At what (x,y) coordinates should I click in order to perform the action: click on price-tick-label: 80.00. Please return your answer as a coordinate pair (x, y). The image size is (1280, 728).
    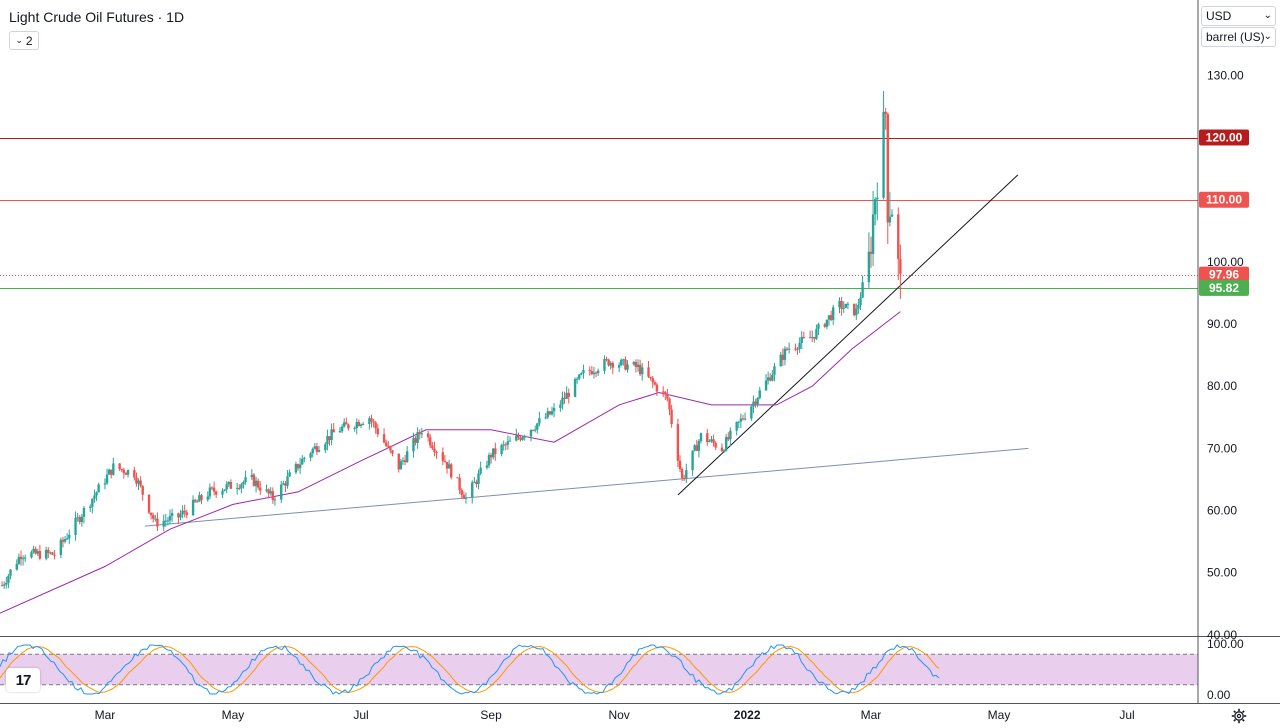
    Looking at the image, I should click on (1222, 386).